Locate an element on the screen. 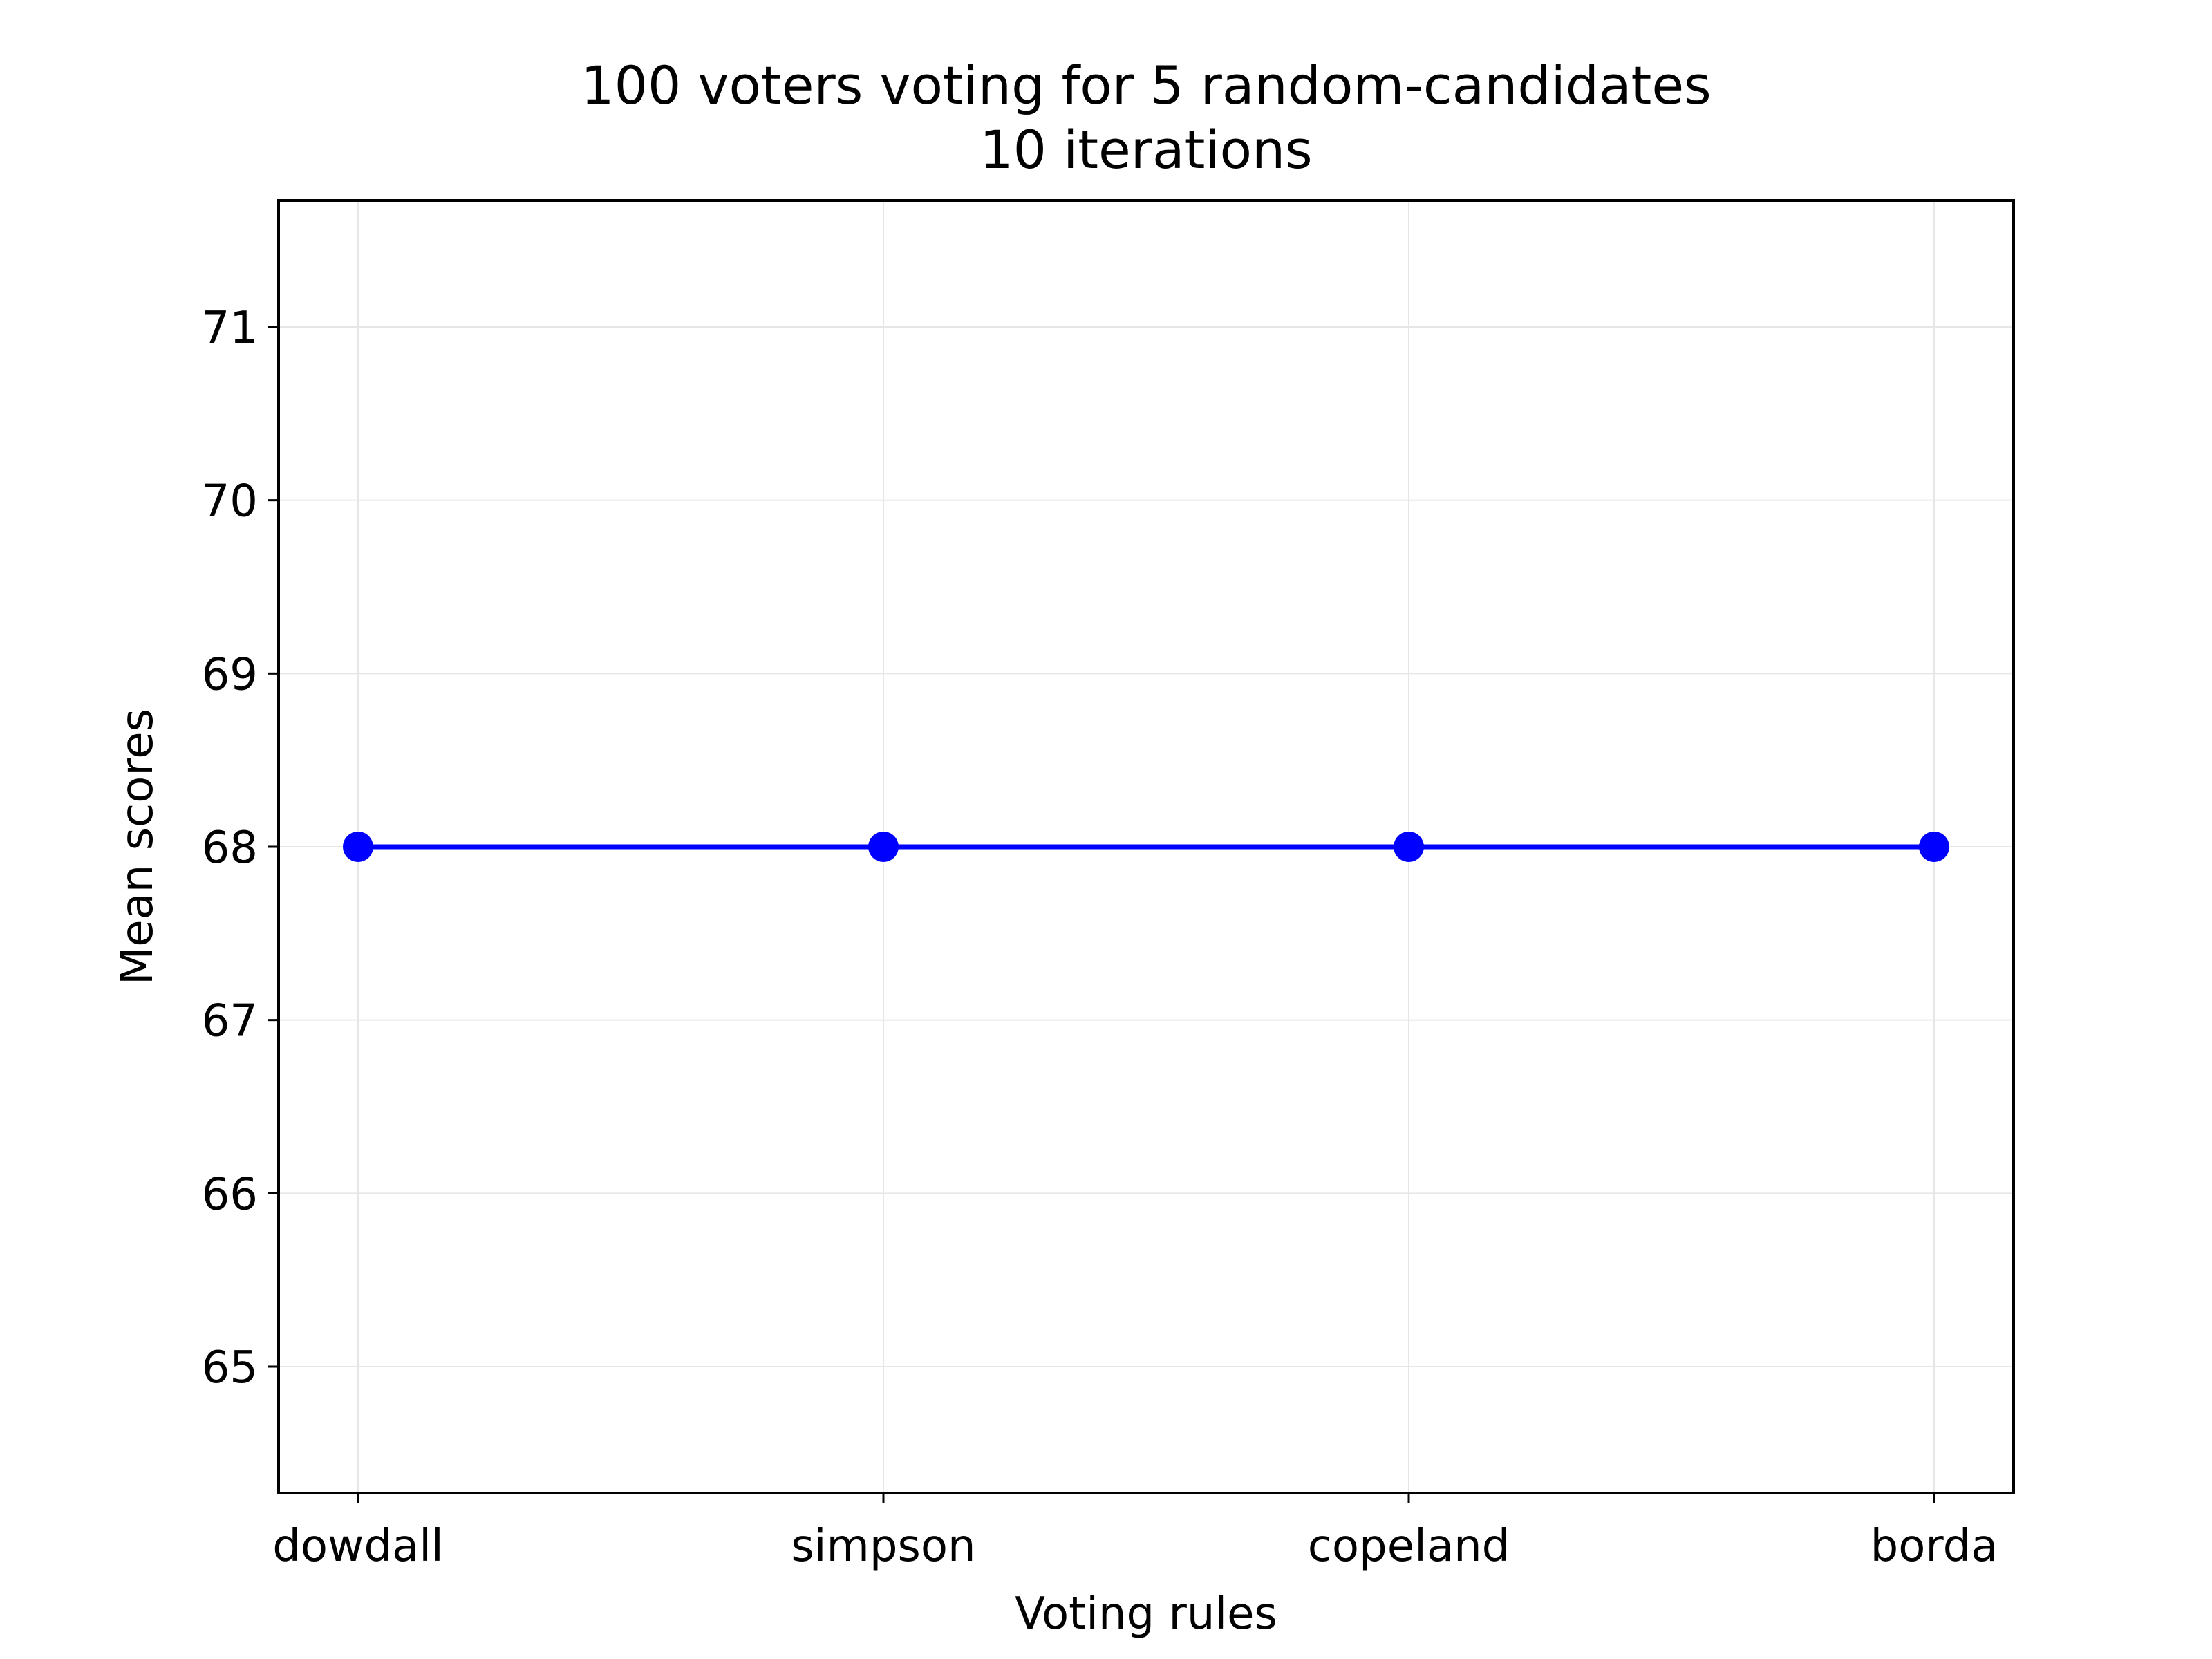 Image resolution: width=2212 pixels, height=1659 pixels. x-tick-label: simpson is located at coordinates (883, 1546).